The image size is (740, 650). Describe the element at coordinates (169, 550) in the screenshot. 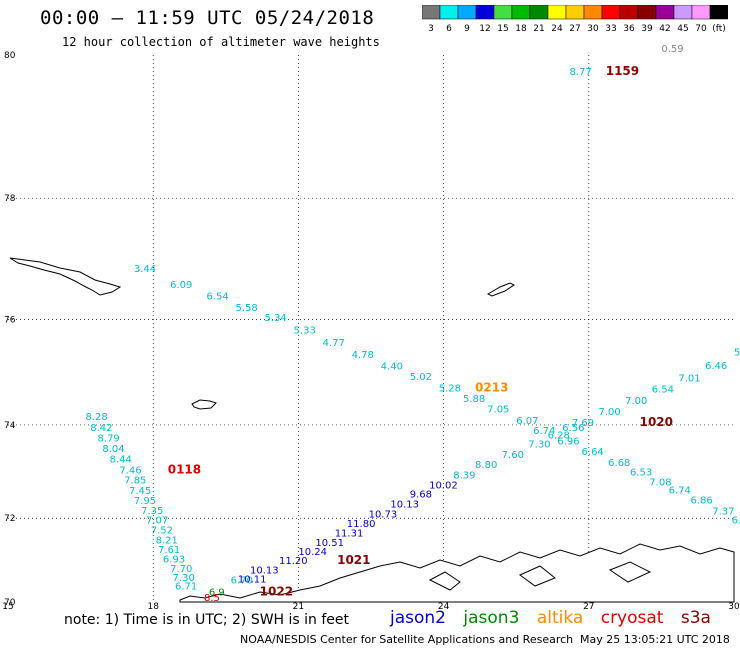

I see `wave-height-label: 7.61` at that location.